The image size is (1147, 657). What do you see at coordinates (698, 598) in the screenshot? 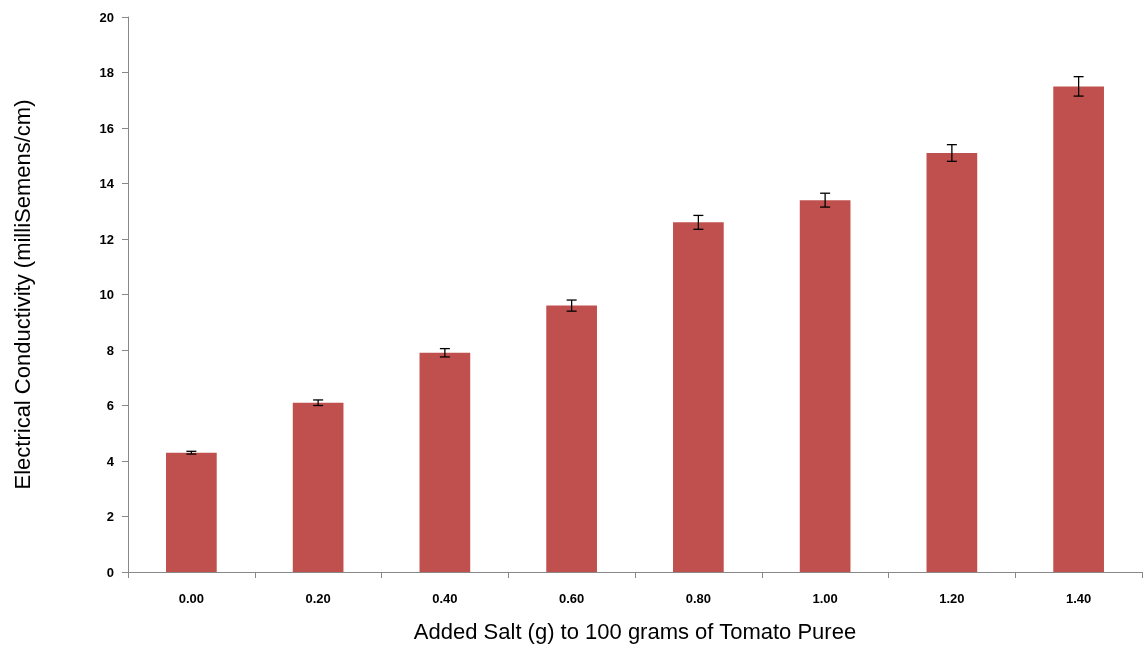
I see `x-tick-label: 0.80` at bounding box center [698, 598].